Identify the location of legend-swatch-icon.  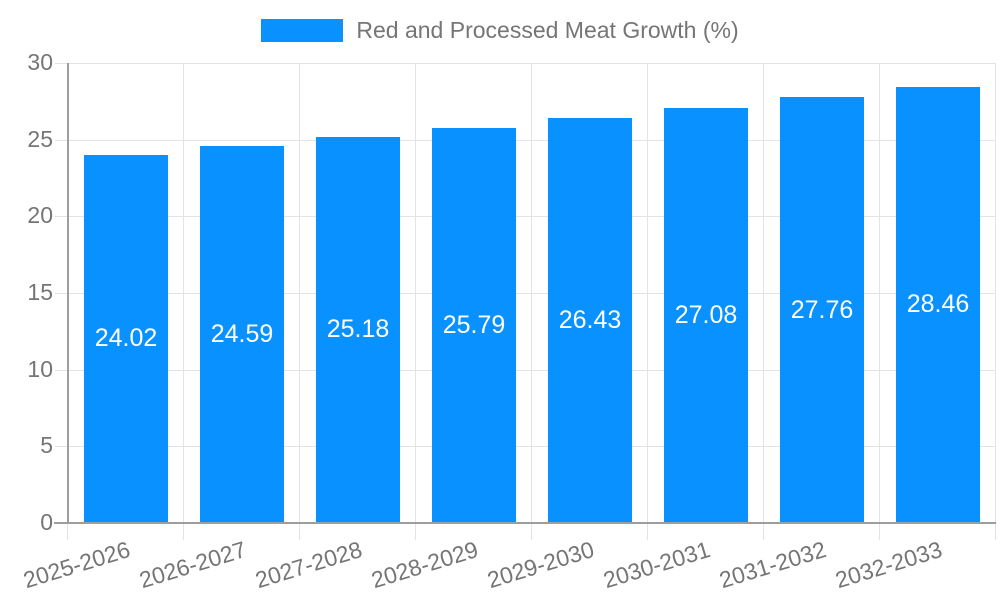
(302, 31).